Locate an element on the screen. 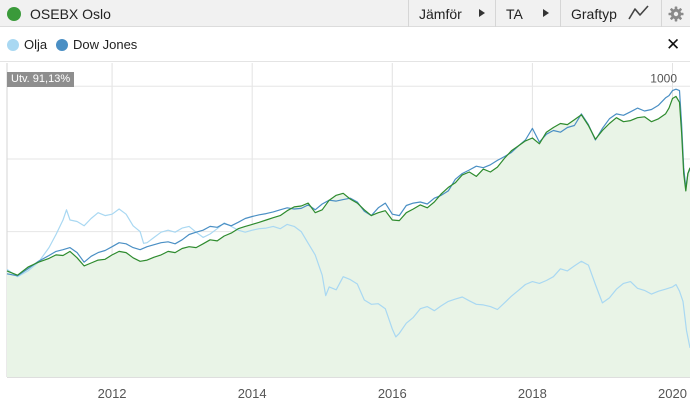  graph-type-label: Graftyp is located at coordinates (594, 13).